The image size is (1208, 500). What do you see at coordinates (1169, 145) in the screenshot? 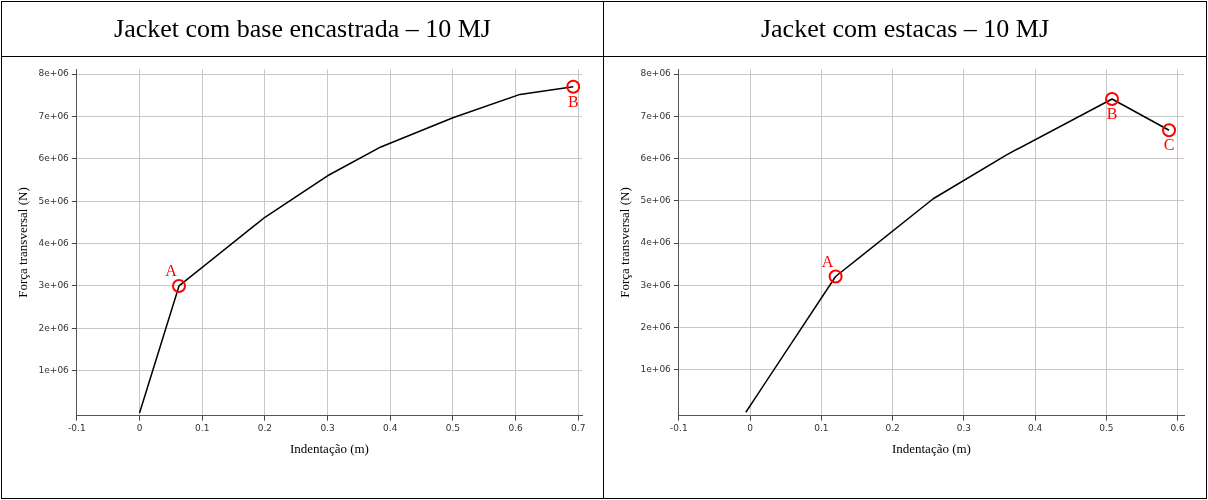
I see `annotation: C` at bounding box center [1169, 145].